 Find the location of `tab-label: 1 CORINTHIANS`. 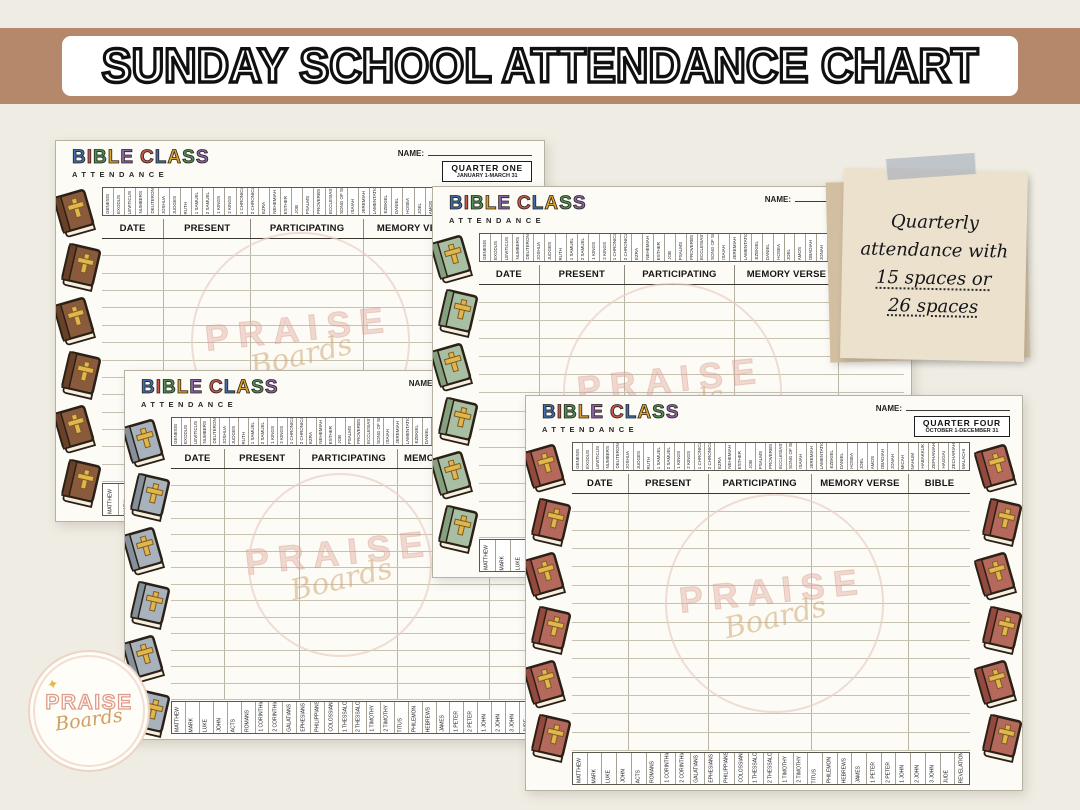

tab-label: 1 CORINTHIANS is located at coordinates (261, 717).